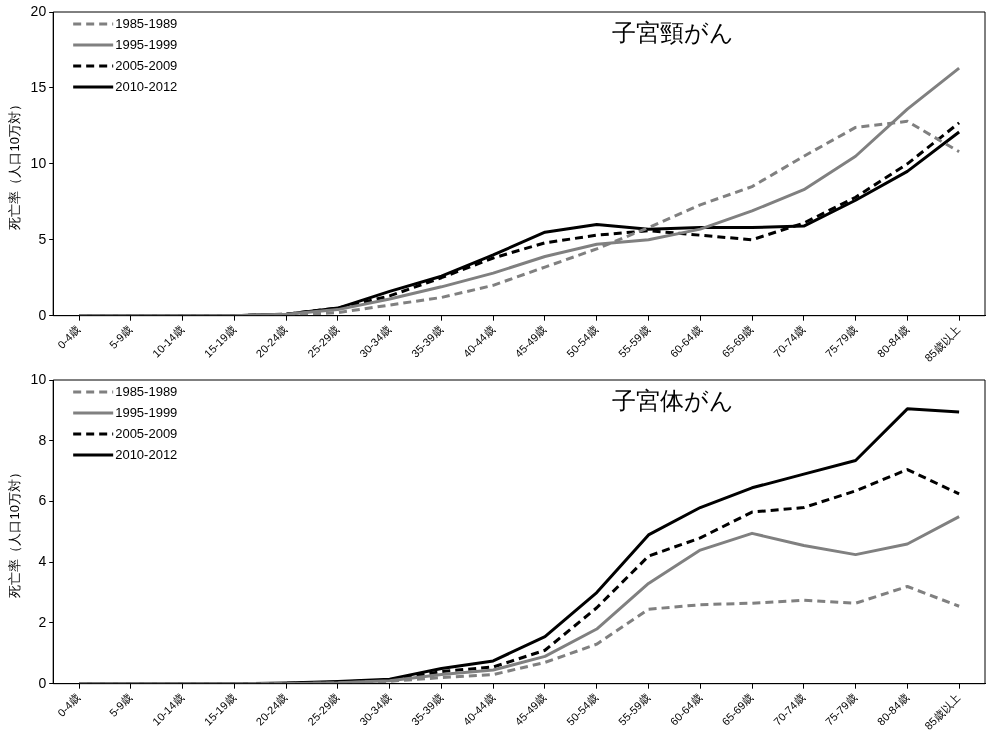 The width and height of the screenshot is (1007, 737). Describe the element at coordinates (42, 561) in the screenshot. I see `y-tick-label: 4` at that location.